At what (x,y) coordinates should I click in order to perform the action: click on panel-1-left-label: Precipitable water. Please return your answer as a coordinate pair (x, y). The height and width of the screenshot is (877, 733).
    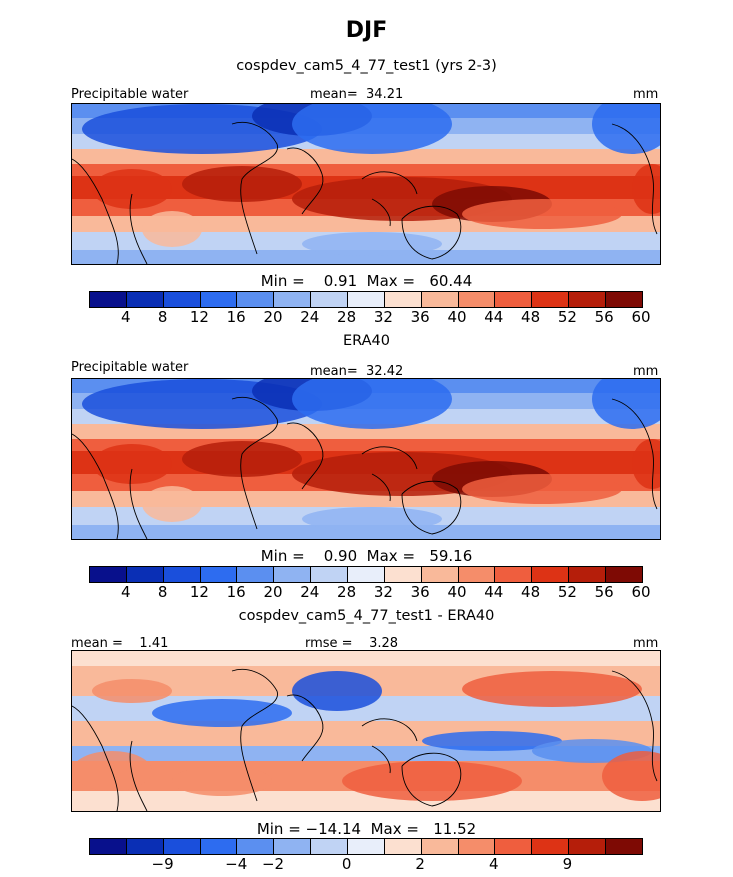
    Looking at the image, I should click on (130, 94).